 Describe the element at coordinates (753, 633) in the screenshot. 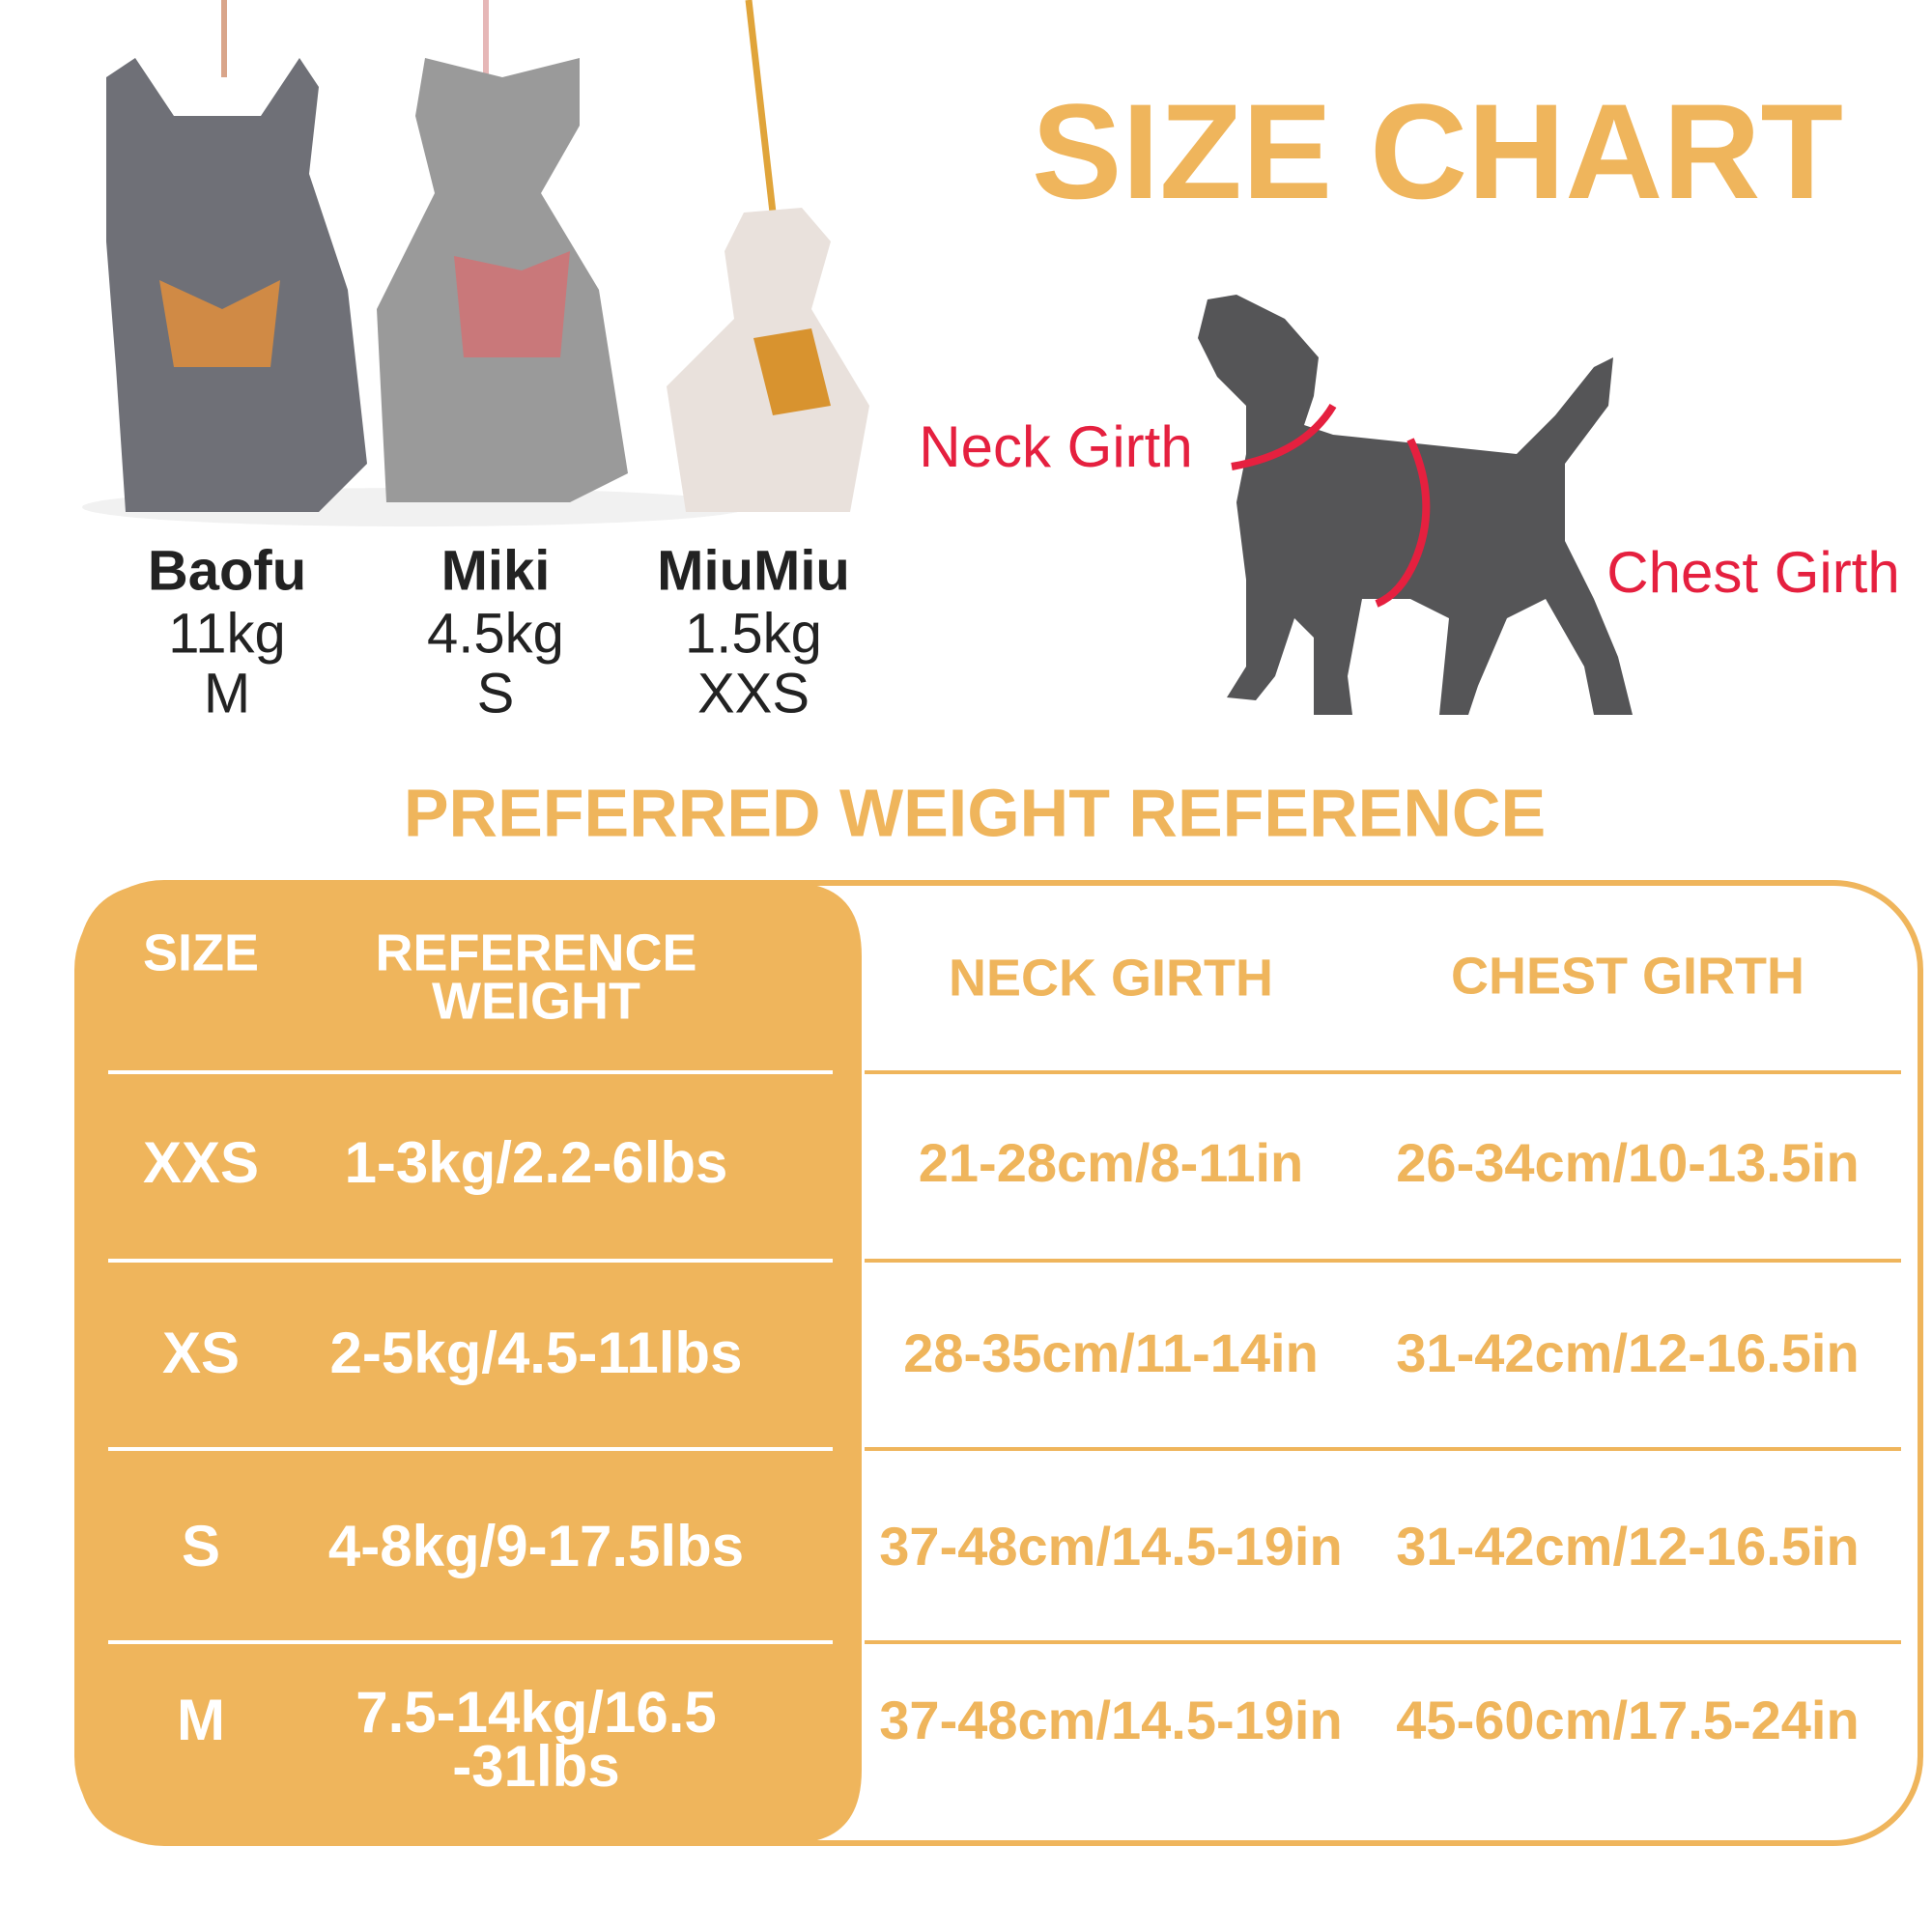

I see `dog-weight: 1.5kg` at that location.